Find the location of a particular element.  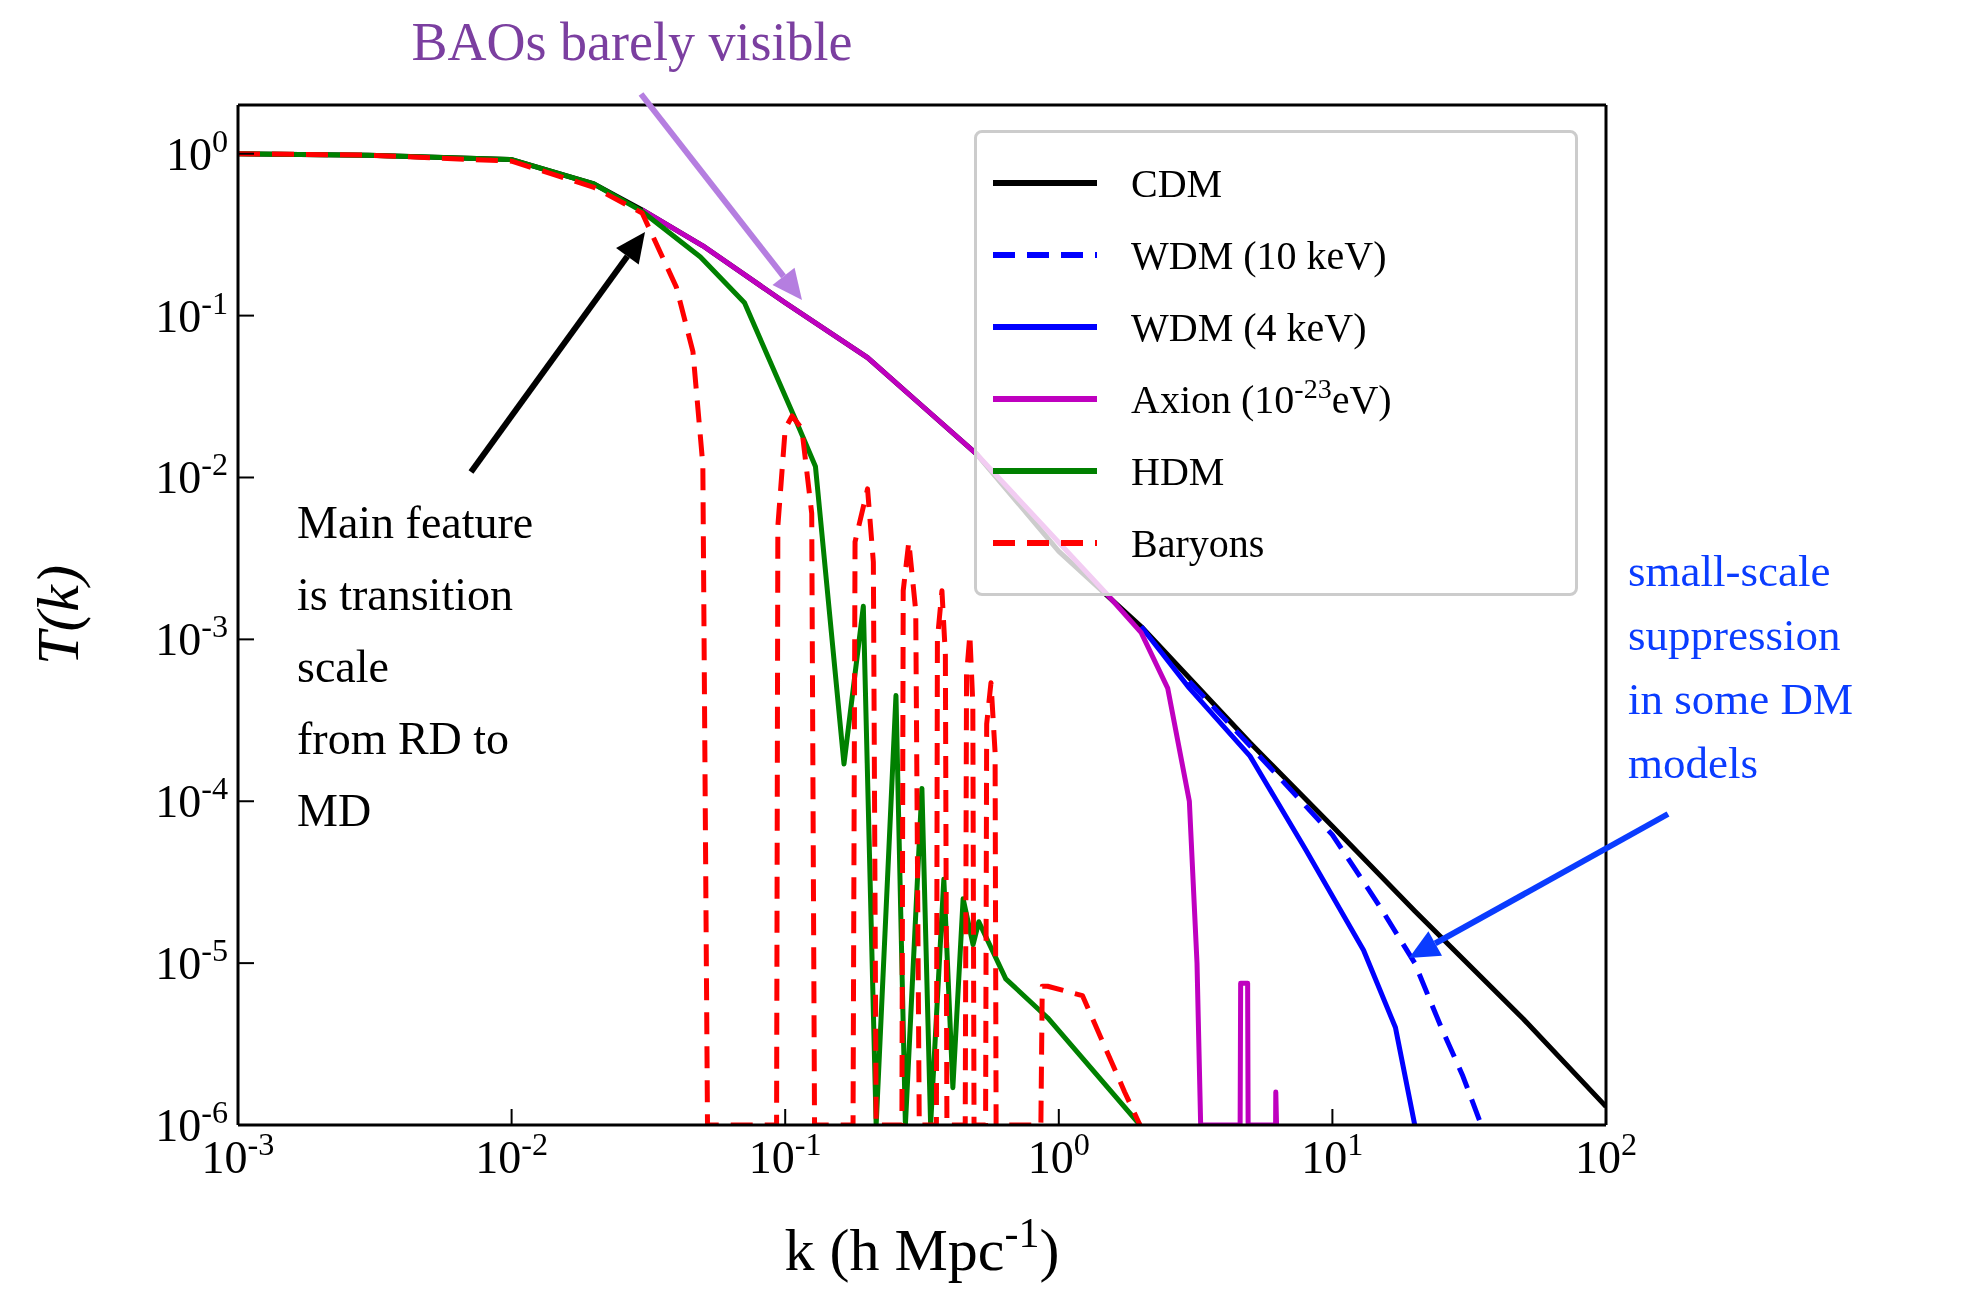

annotation: Main feature is transition scale from RD to MD is located at coordinates (415, 666).